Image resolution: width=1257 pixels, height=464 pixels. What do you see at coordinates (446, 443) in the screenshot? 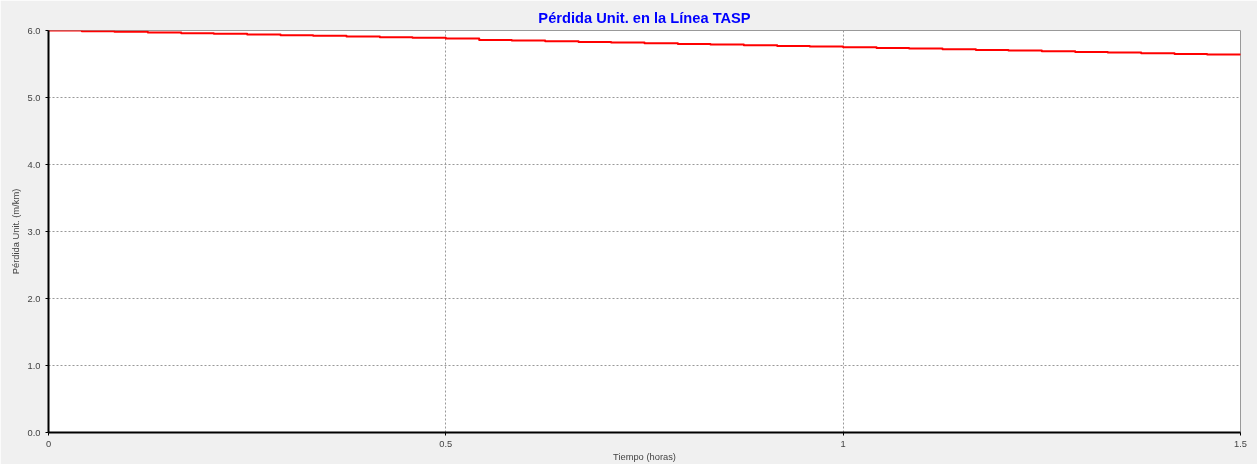
I see `x-tick-label: 0.5` at bounding box center [446, 443].